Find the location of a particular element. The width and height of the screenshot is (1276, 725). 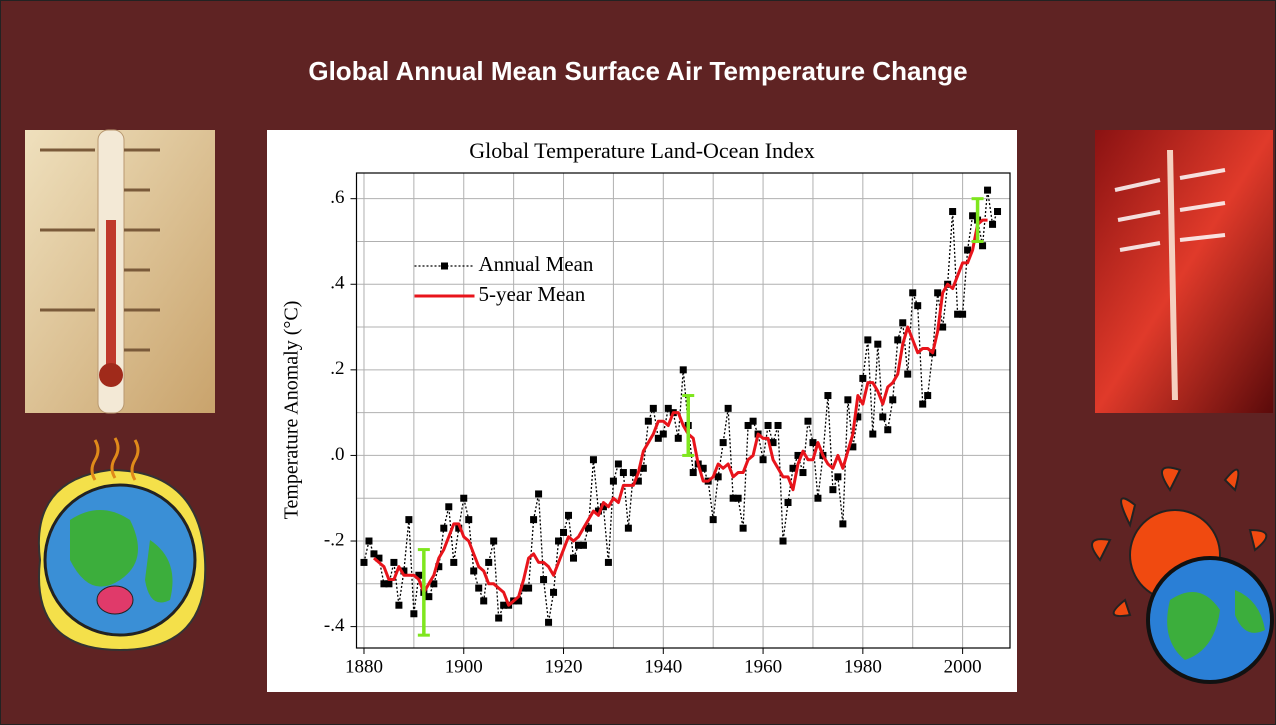

sun-earth-image is located at coordinates (1182, 575).